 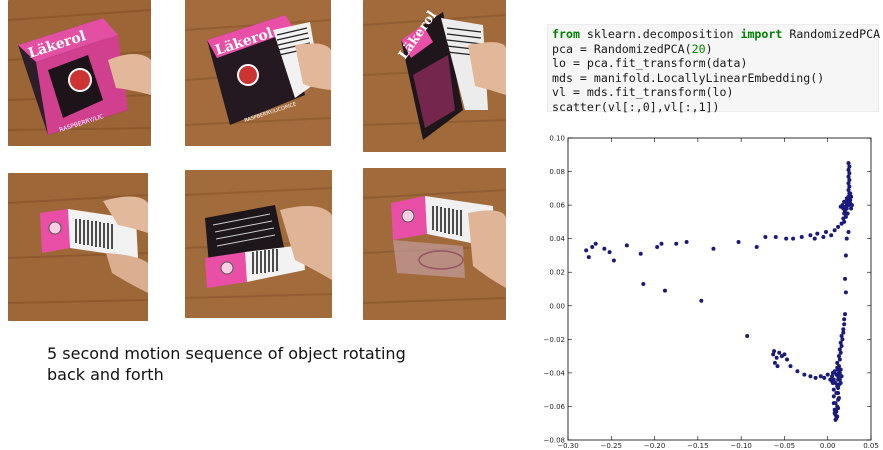 I want to click on code-line-2: pca = RandomizedPCA(20), so click(x=713, y=49).